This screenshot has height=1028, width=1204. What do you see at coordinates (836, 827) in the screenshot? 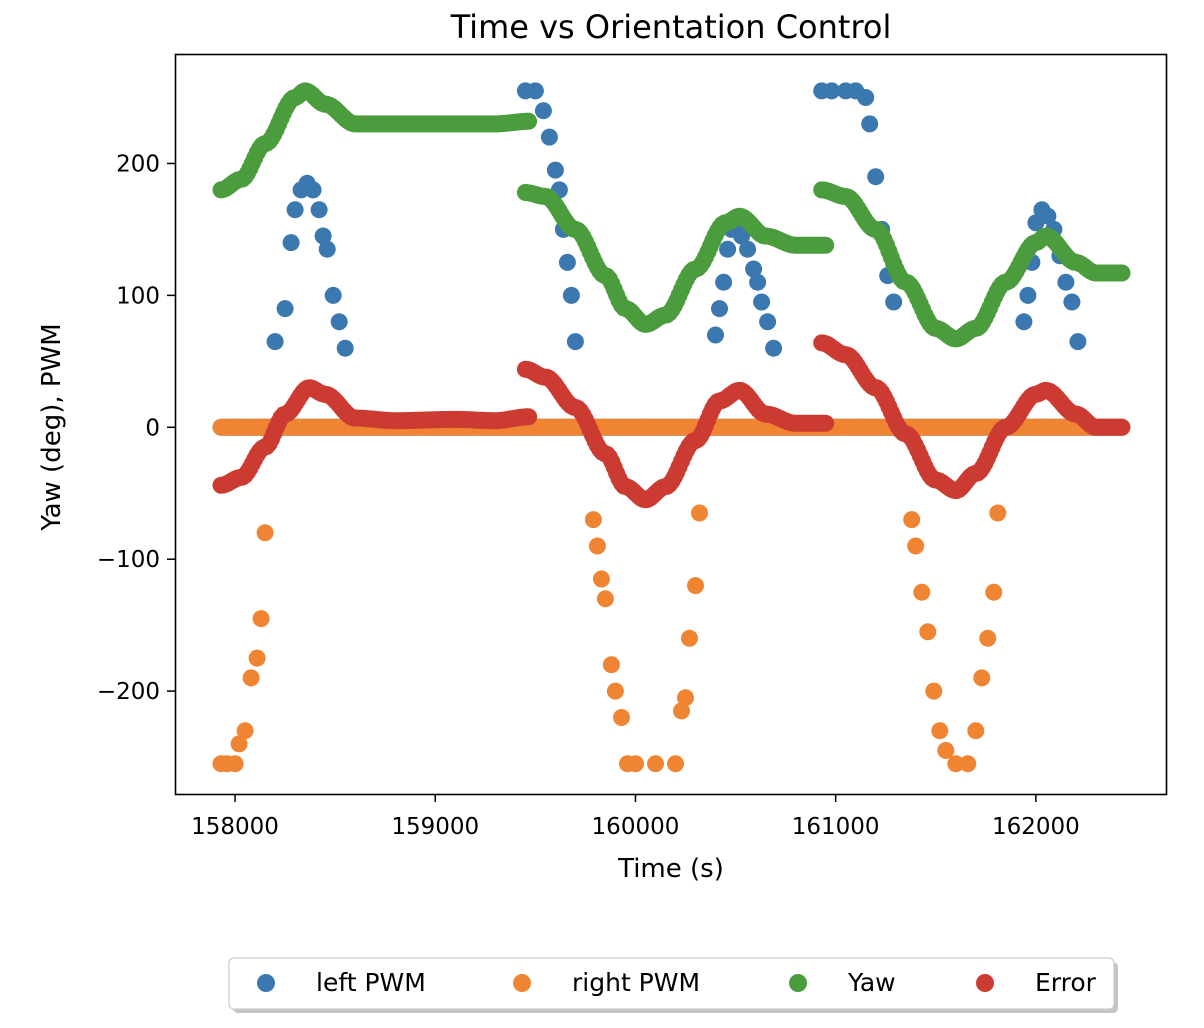
I see `x-tick-label: 161000` at bounding box center [836, 827].